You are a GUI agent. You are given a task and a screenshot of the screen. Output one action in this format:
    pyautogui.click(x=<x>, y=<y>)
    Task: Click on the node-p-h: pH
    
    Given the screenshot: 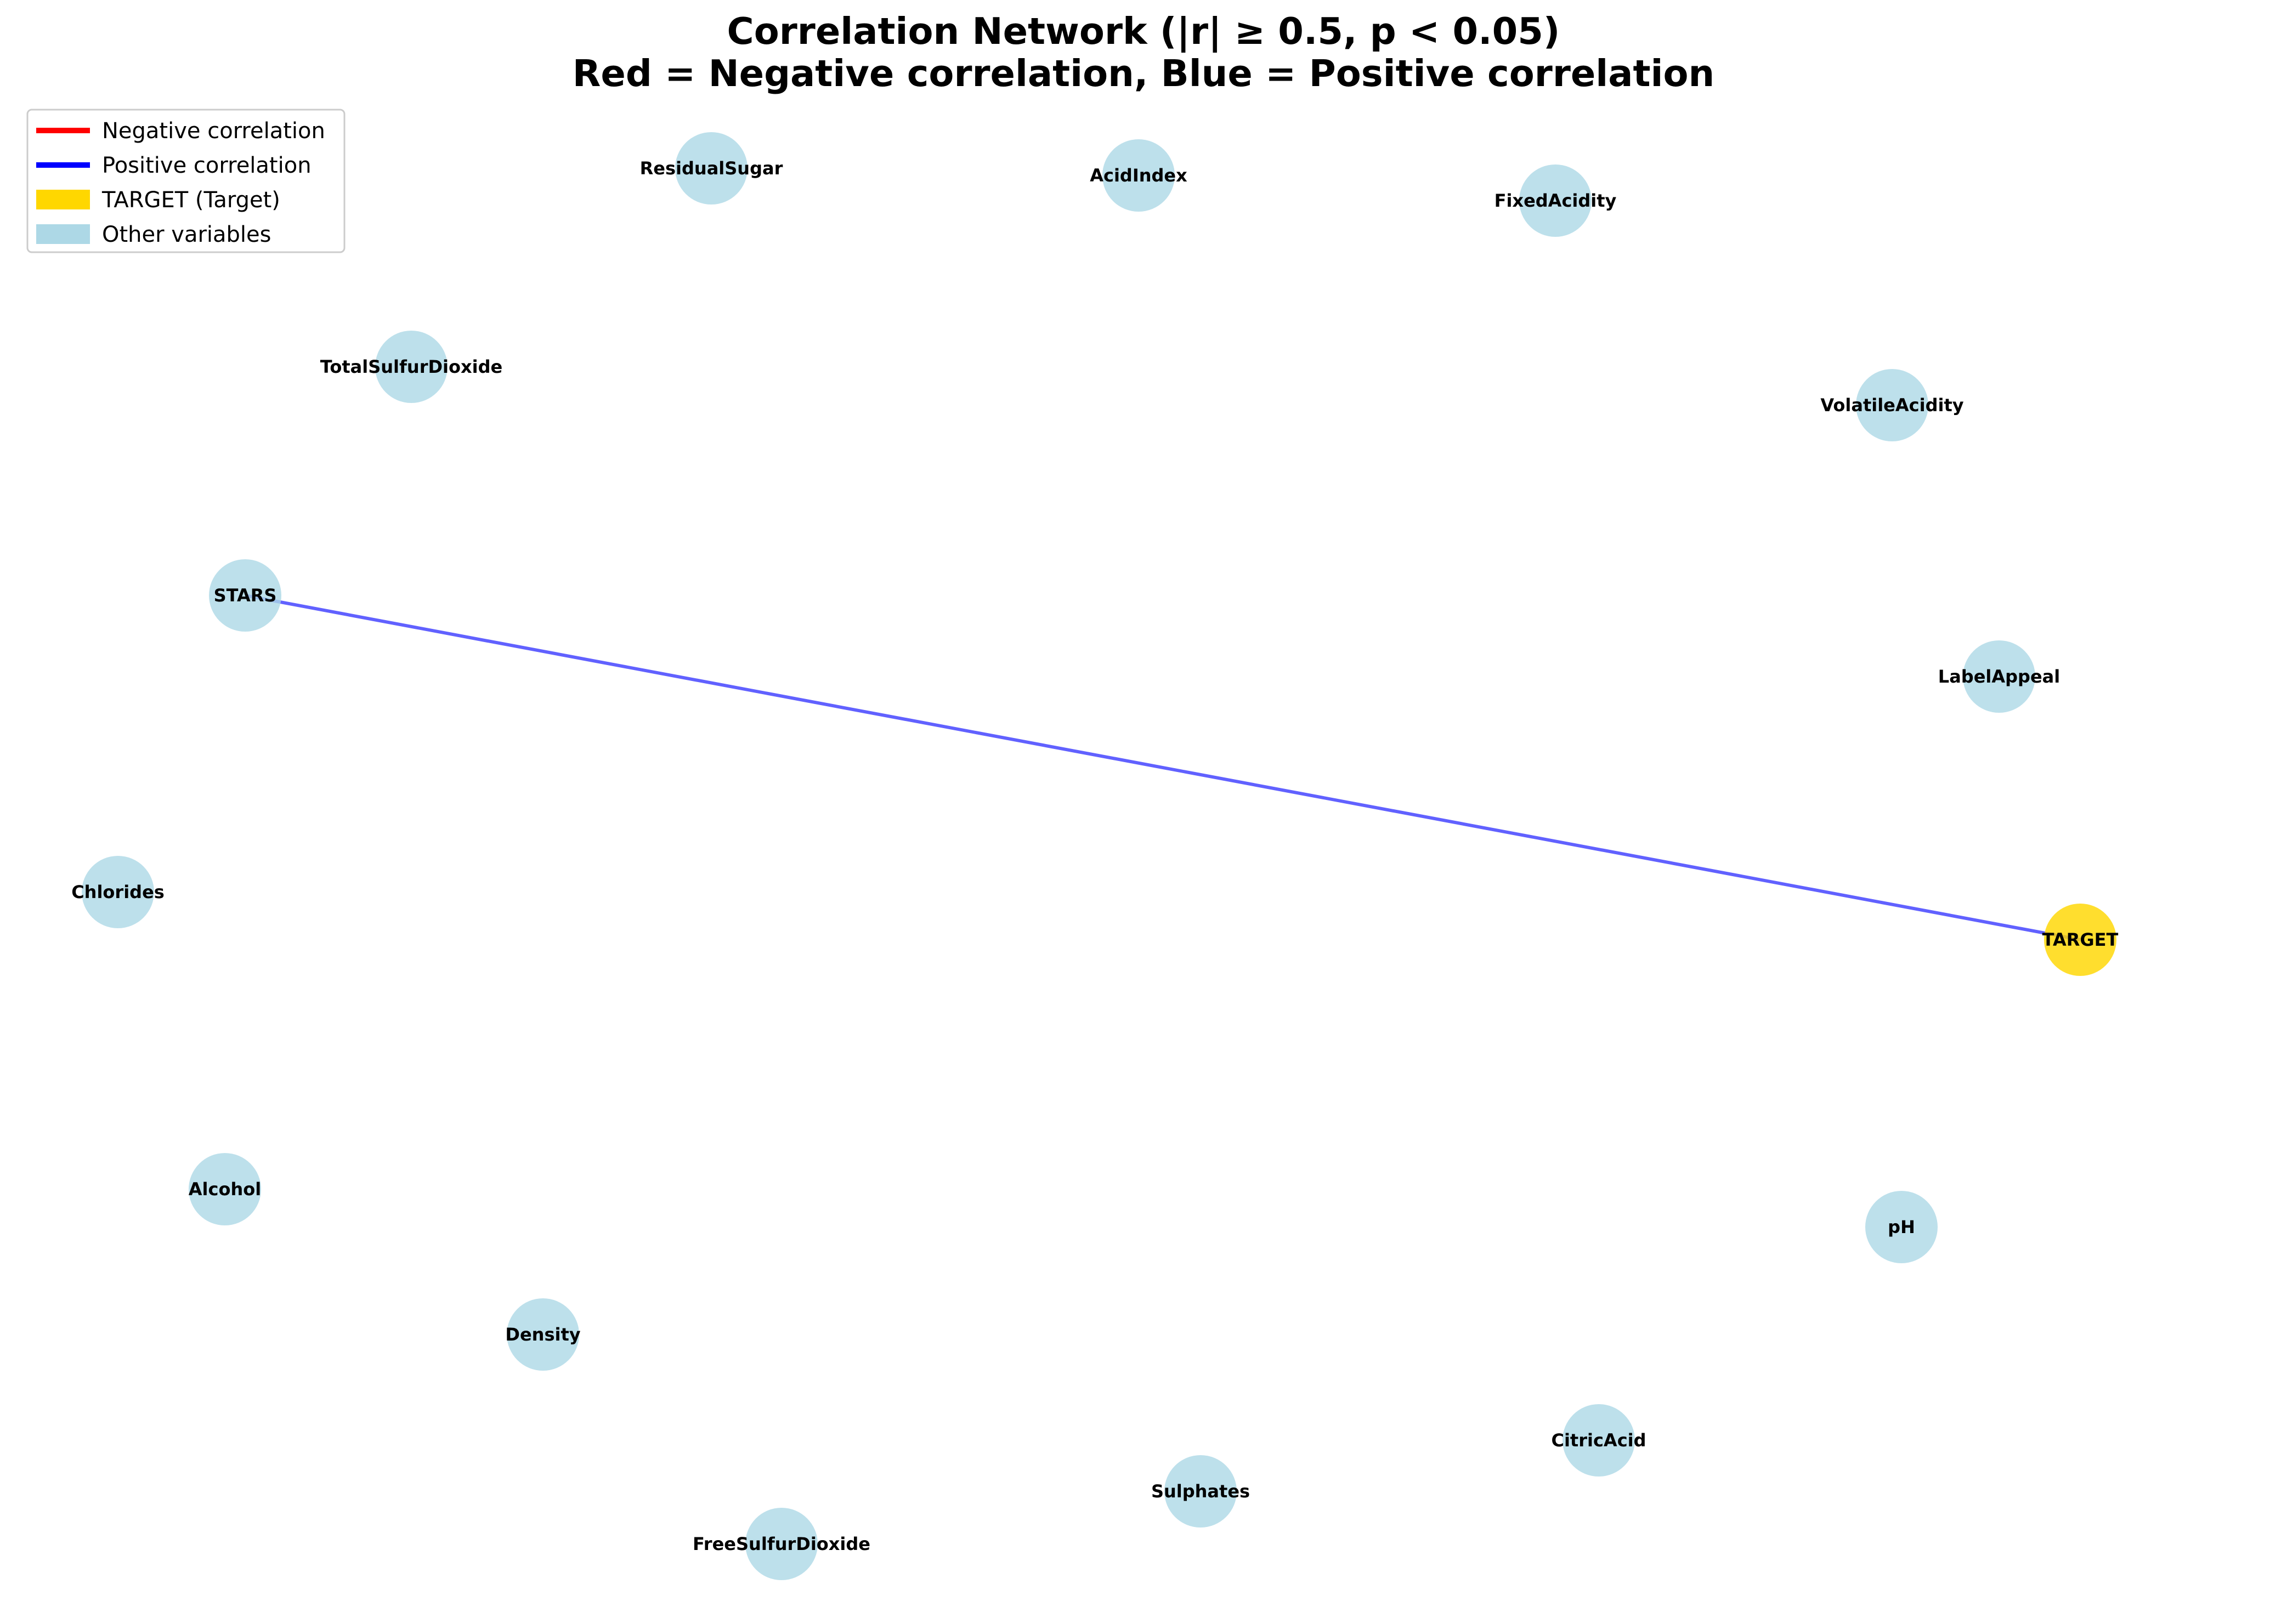 What is the action you would take?
    pyautogui.click(x=1901, y=1227)
    